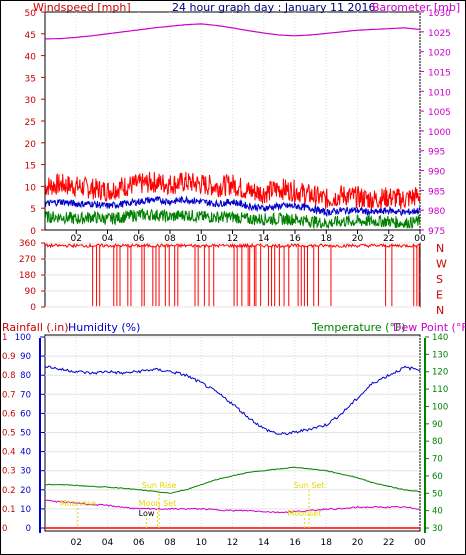 The height and width of the screenshot is (555, 466). I want to click on direction-yaxis-ticks: 0 90 180 270 360, so click(32, 276).